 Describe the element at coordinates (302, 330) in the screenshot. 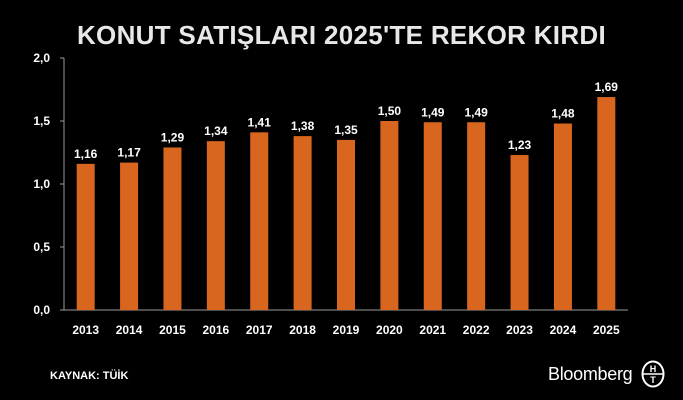

I see `x-tick-label: 2018` at that location.